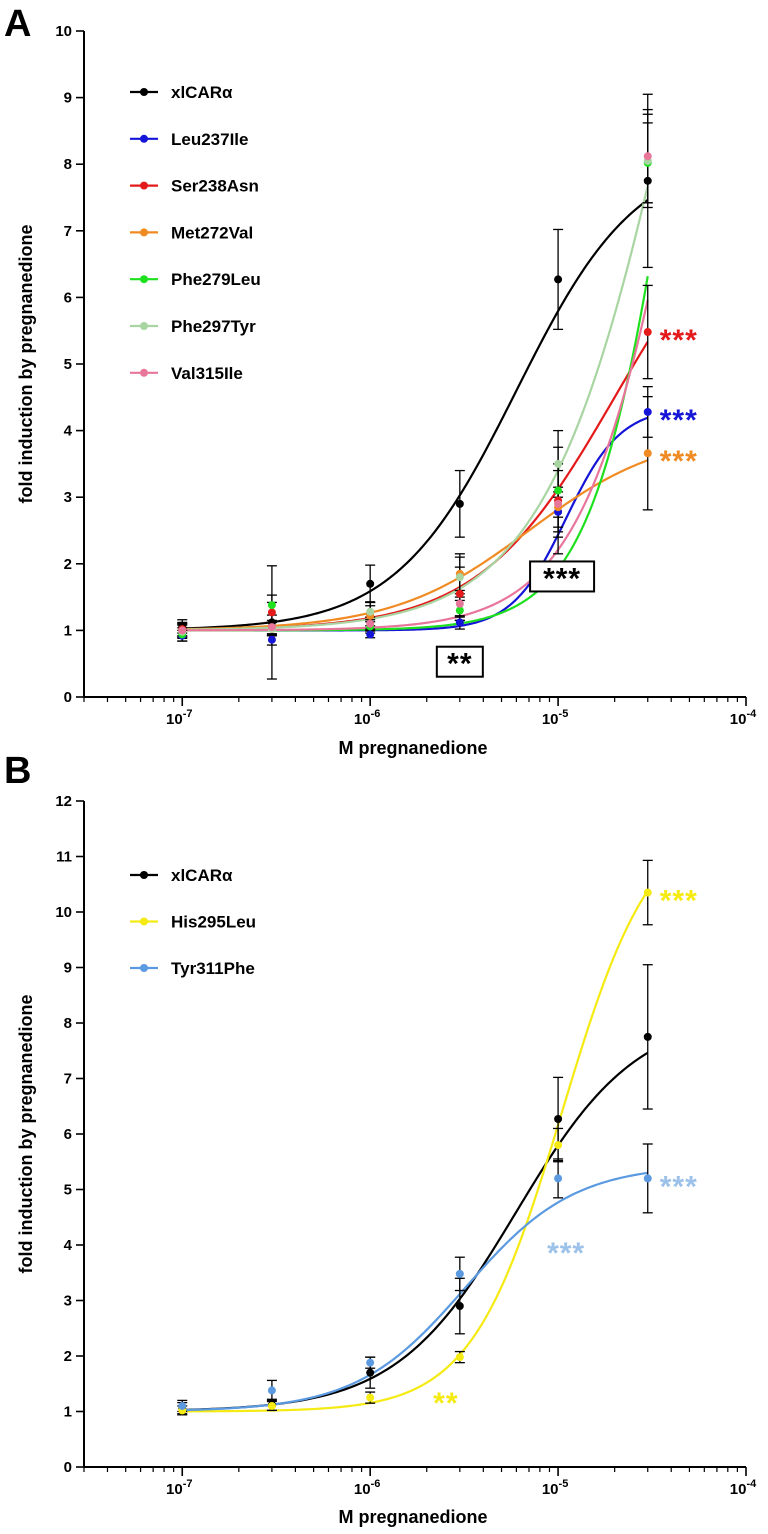 The image size is (768, 1534). I want to click on legend-label-tyr311phe: Tyr311Phe, so click(213, 968).